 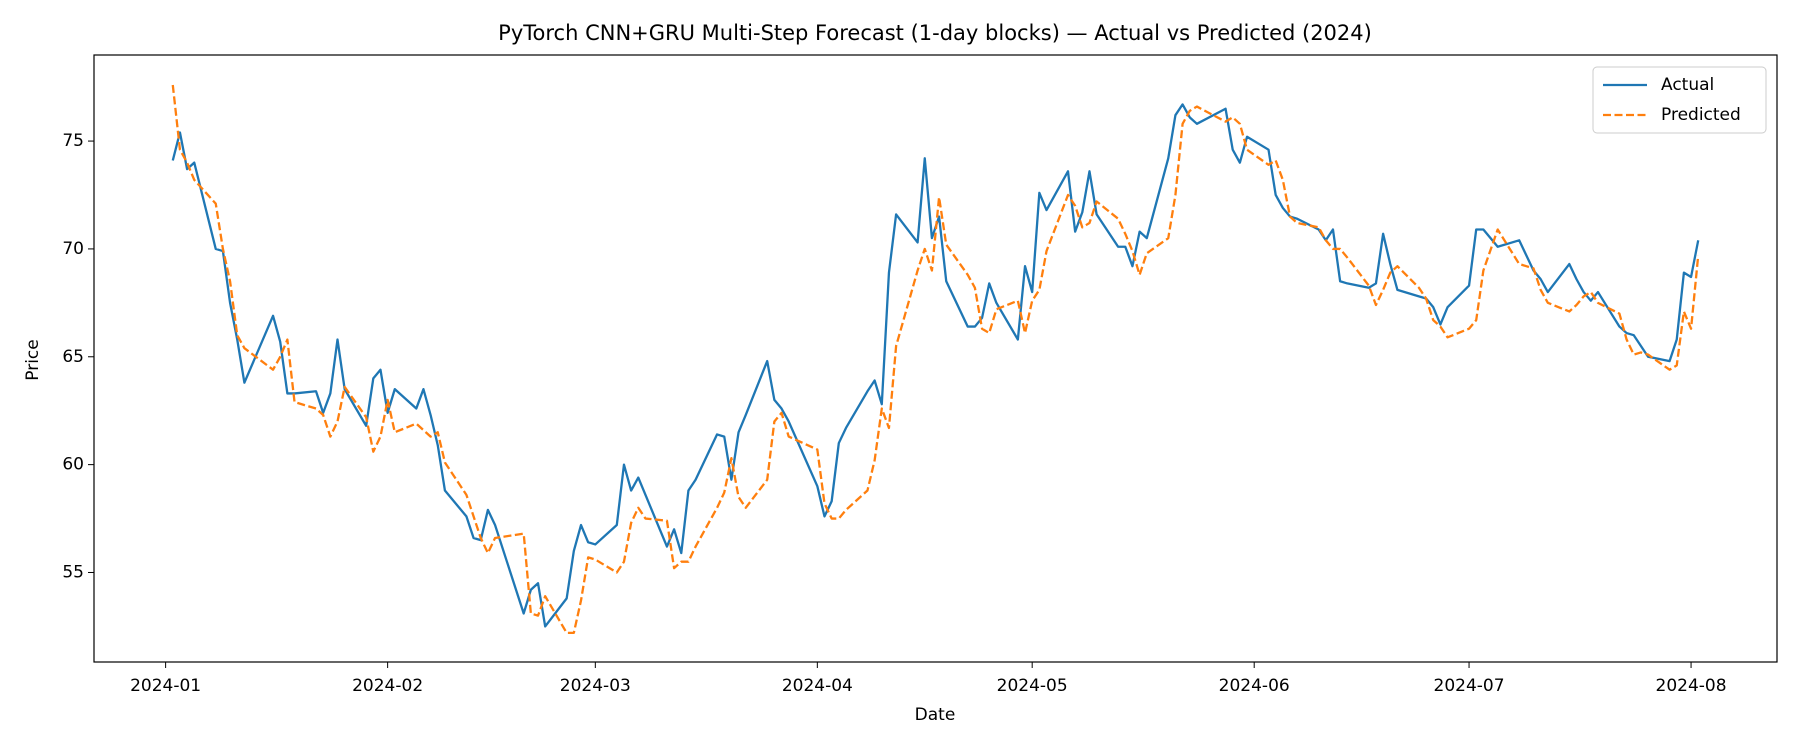 I want to click on x-axis-label: Date, so click(x=935, y=715).